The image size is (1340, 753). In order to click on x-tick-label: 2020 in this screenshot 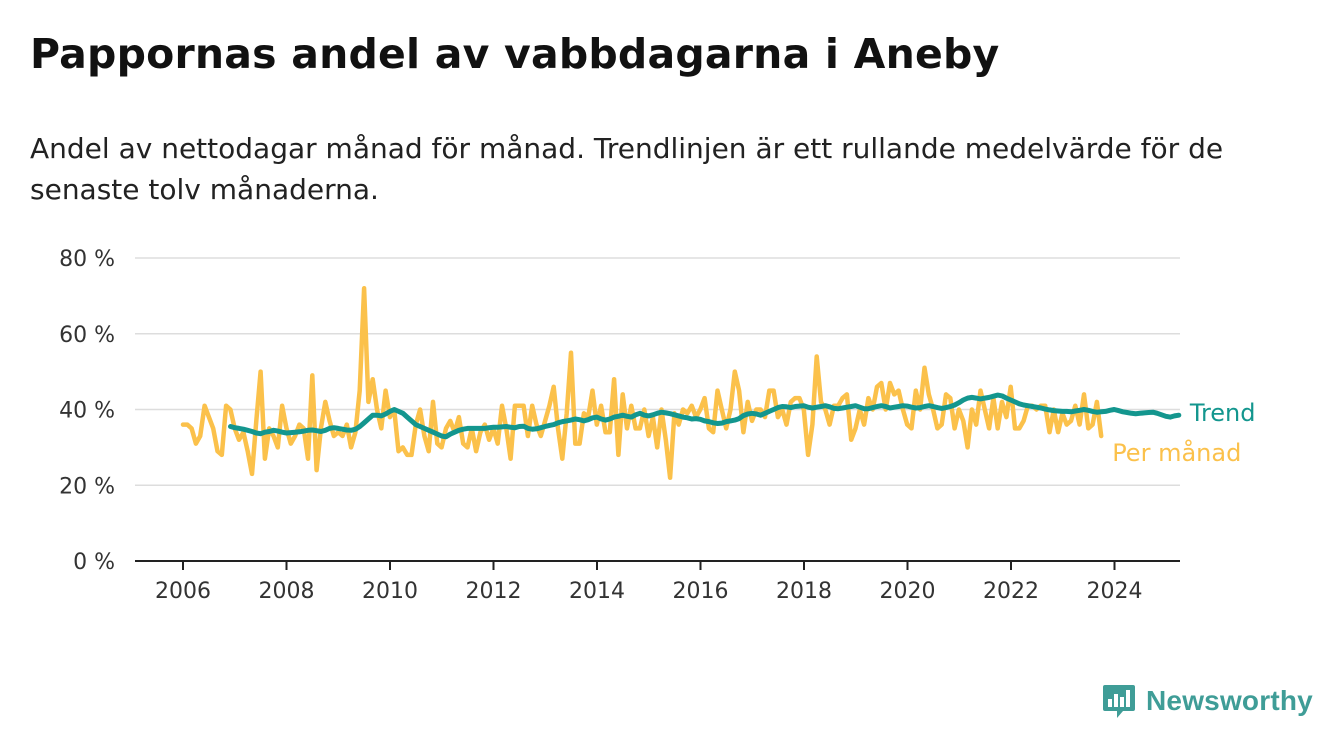, I will do `click(908, 591)`.